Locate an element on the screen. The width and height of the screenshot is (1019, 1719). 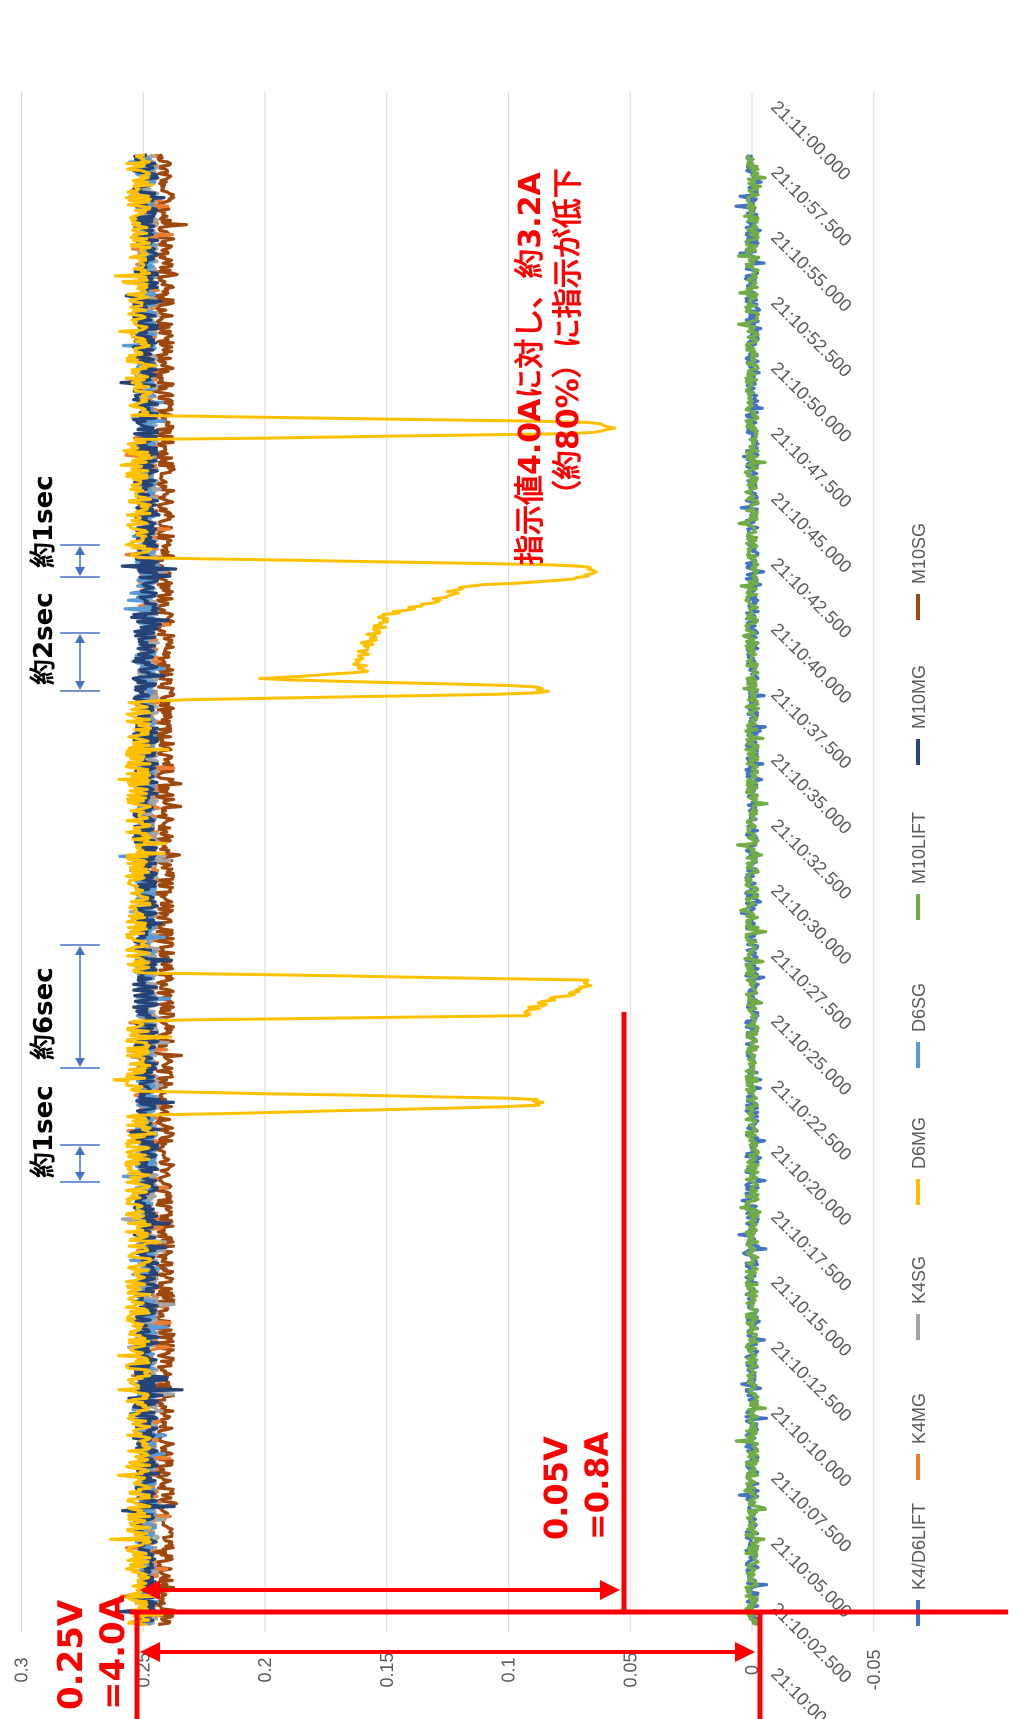
y-tick-label: 0.1 is located at coordinates (509, 1669).